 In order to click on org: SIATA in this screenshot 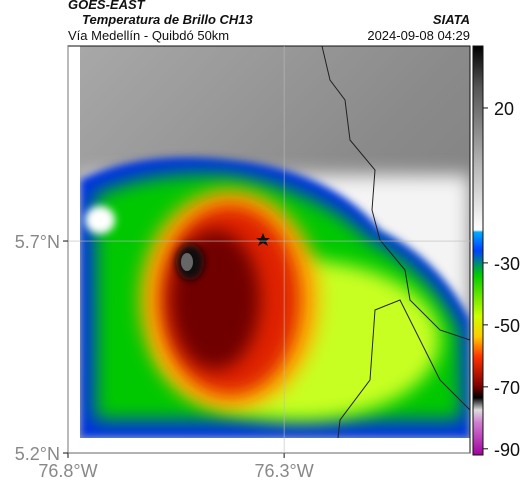, I will do `click(451, 19)`.